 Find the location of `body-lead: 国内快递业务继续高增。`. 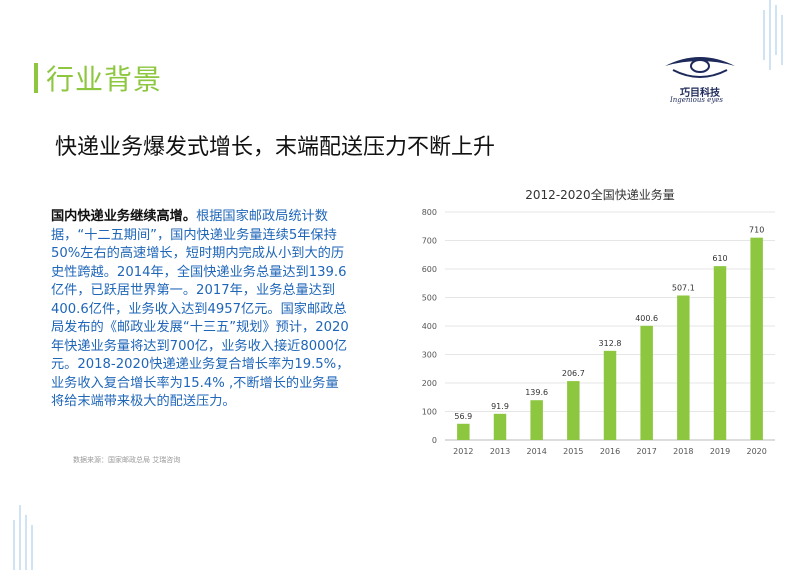

body-lead: 国内快递业务继续高增。 is located at coordinates (124, 216).